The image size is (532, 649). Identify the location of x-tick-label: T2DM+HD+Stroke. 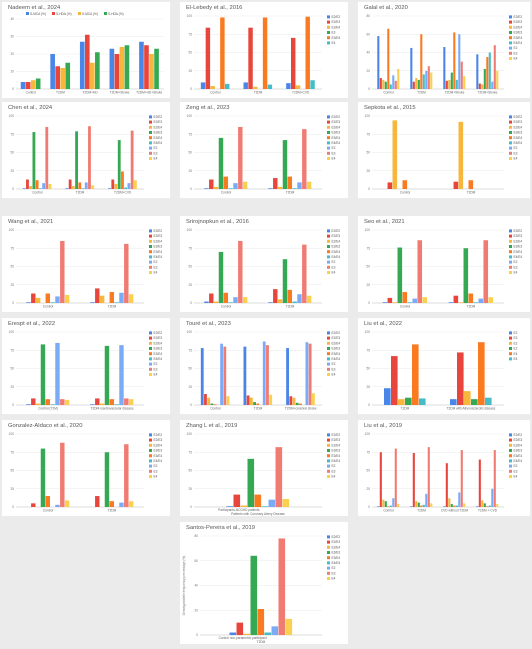
(149, 93).